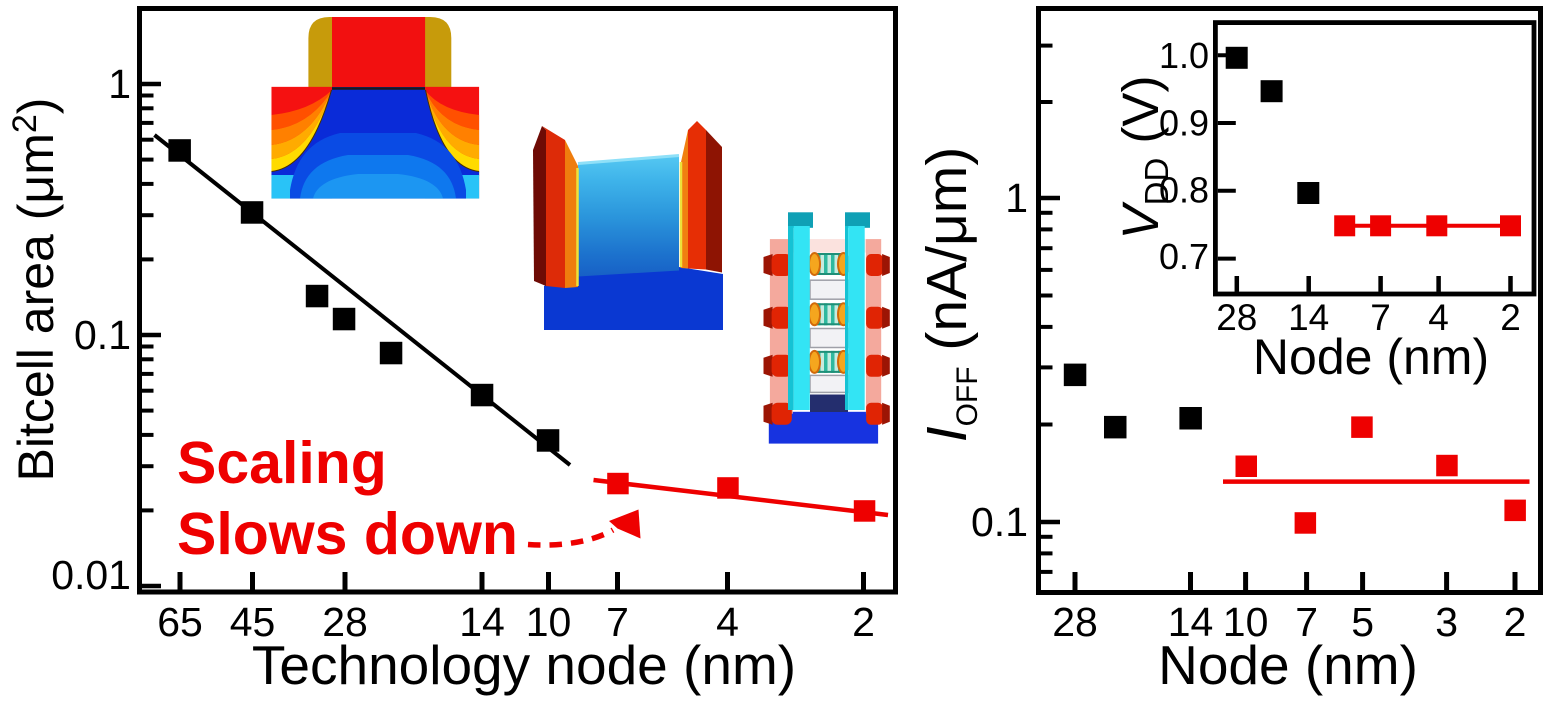 The width and height of the screenshot is (1548, 708). What do you see at coordinates (1184, 55) in the screenshot?
I see `svg-text: 1.0` at bounding box center [1184, 55].